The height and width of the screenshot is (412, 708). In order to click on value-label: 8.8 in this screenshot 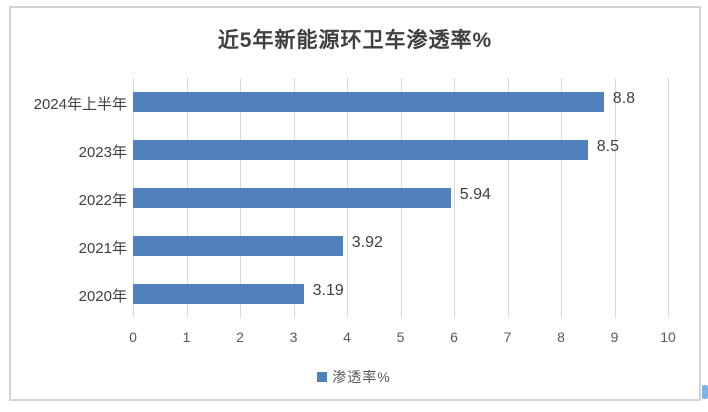, I will do `click(624, 98)`.